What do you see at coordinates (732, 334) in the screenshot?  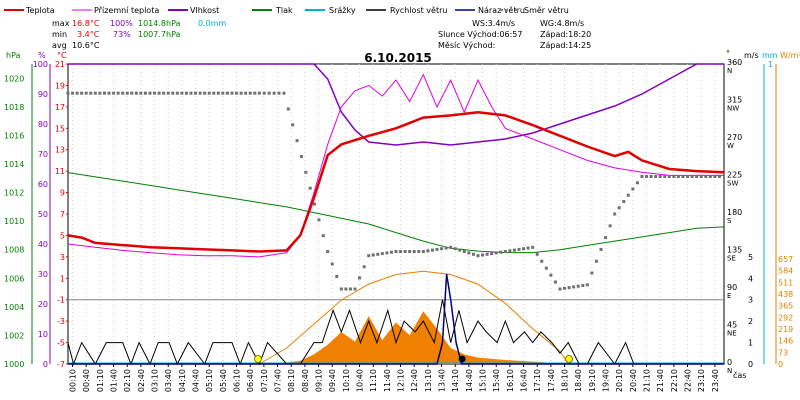 I see `dir-tick-label: NE` at bounding box center [732, 334].